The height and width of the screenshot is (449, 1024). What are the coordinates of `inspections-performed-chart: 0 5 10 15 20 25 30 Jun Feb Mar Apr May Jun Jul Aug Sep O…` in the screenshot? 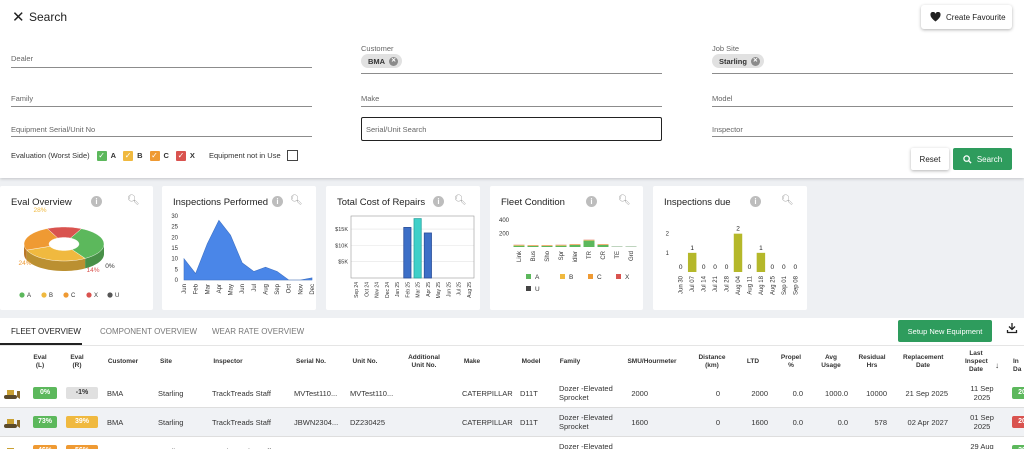 It's located at (243, 254).